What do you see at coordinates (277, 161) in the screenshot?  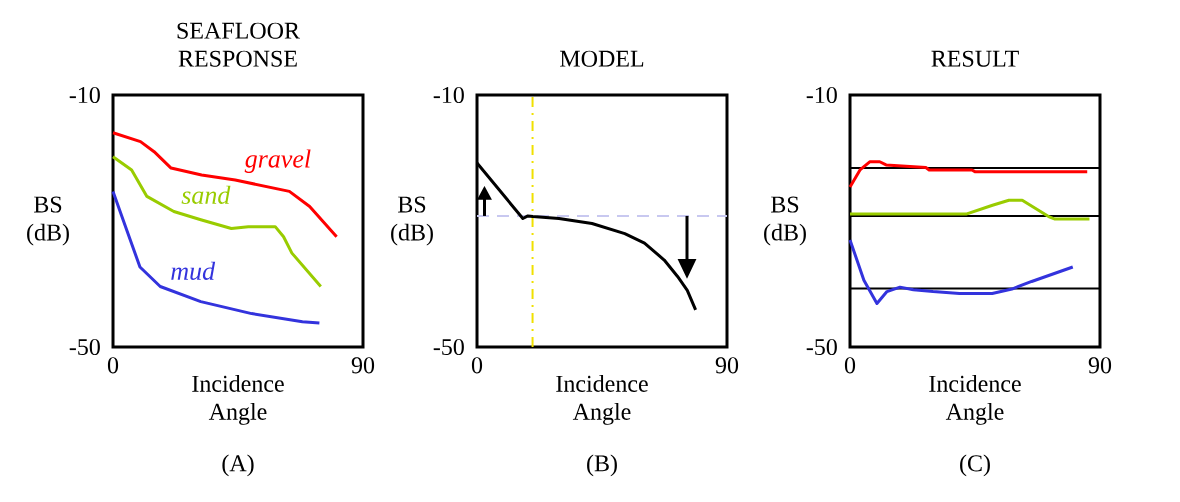 I see `series-label: gravel` at bounding box center [277, 161].